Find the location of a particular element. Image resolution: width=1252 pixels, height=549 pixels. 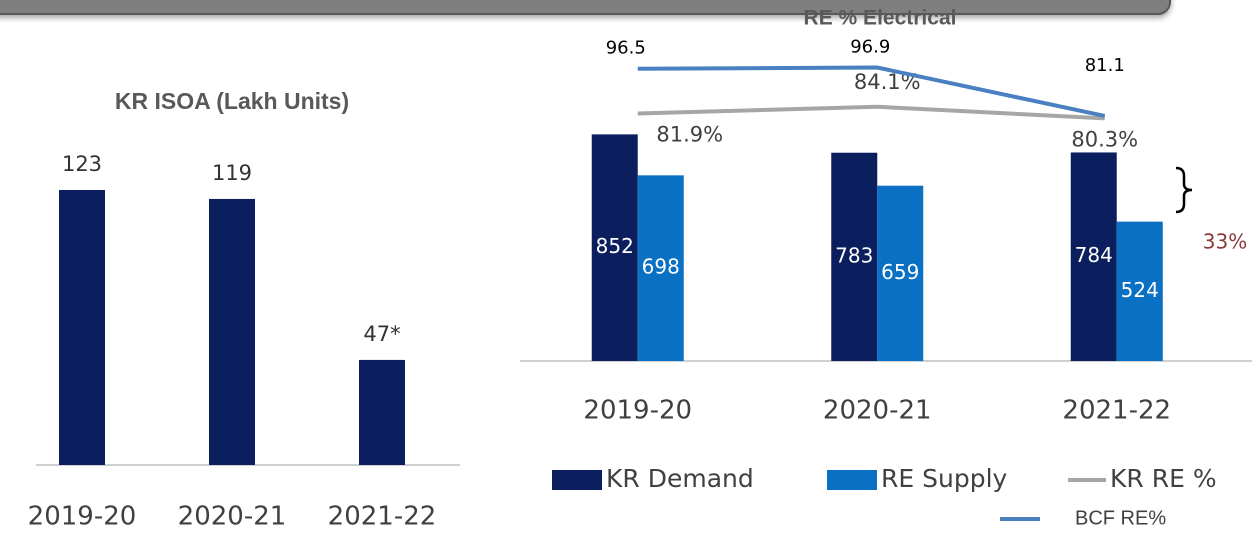

legend-label: BCF RE% is located at coordinates (1120, 518).